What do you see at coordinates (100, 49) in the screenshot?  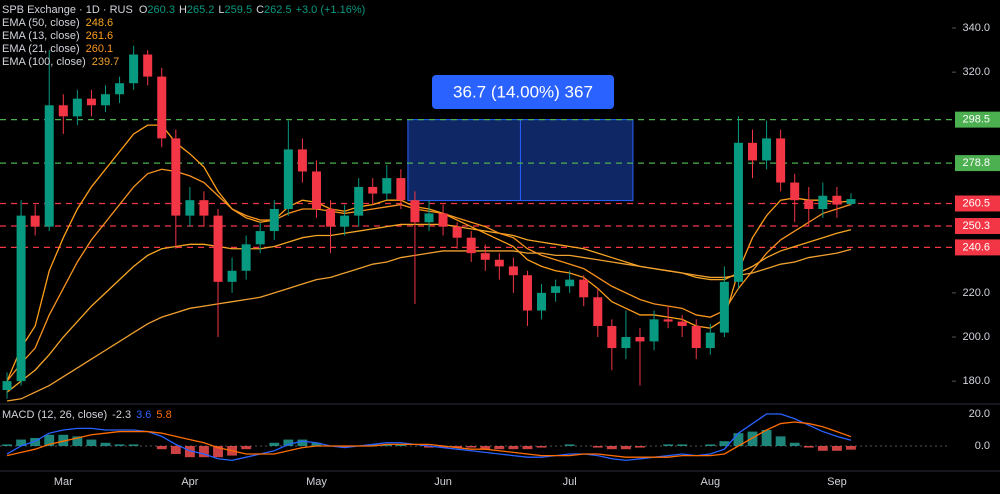 I see `legend-value: 260.1` at bounding box center [100, 49].